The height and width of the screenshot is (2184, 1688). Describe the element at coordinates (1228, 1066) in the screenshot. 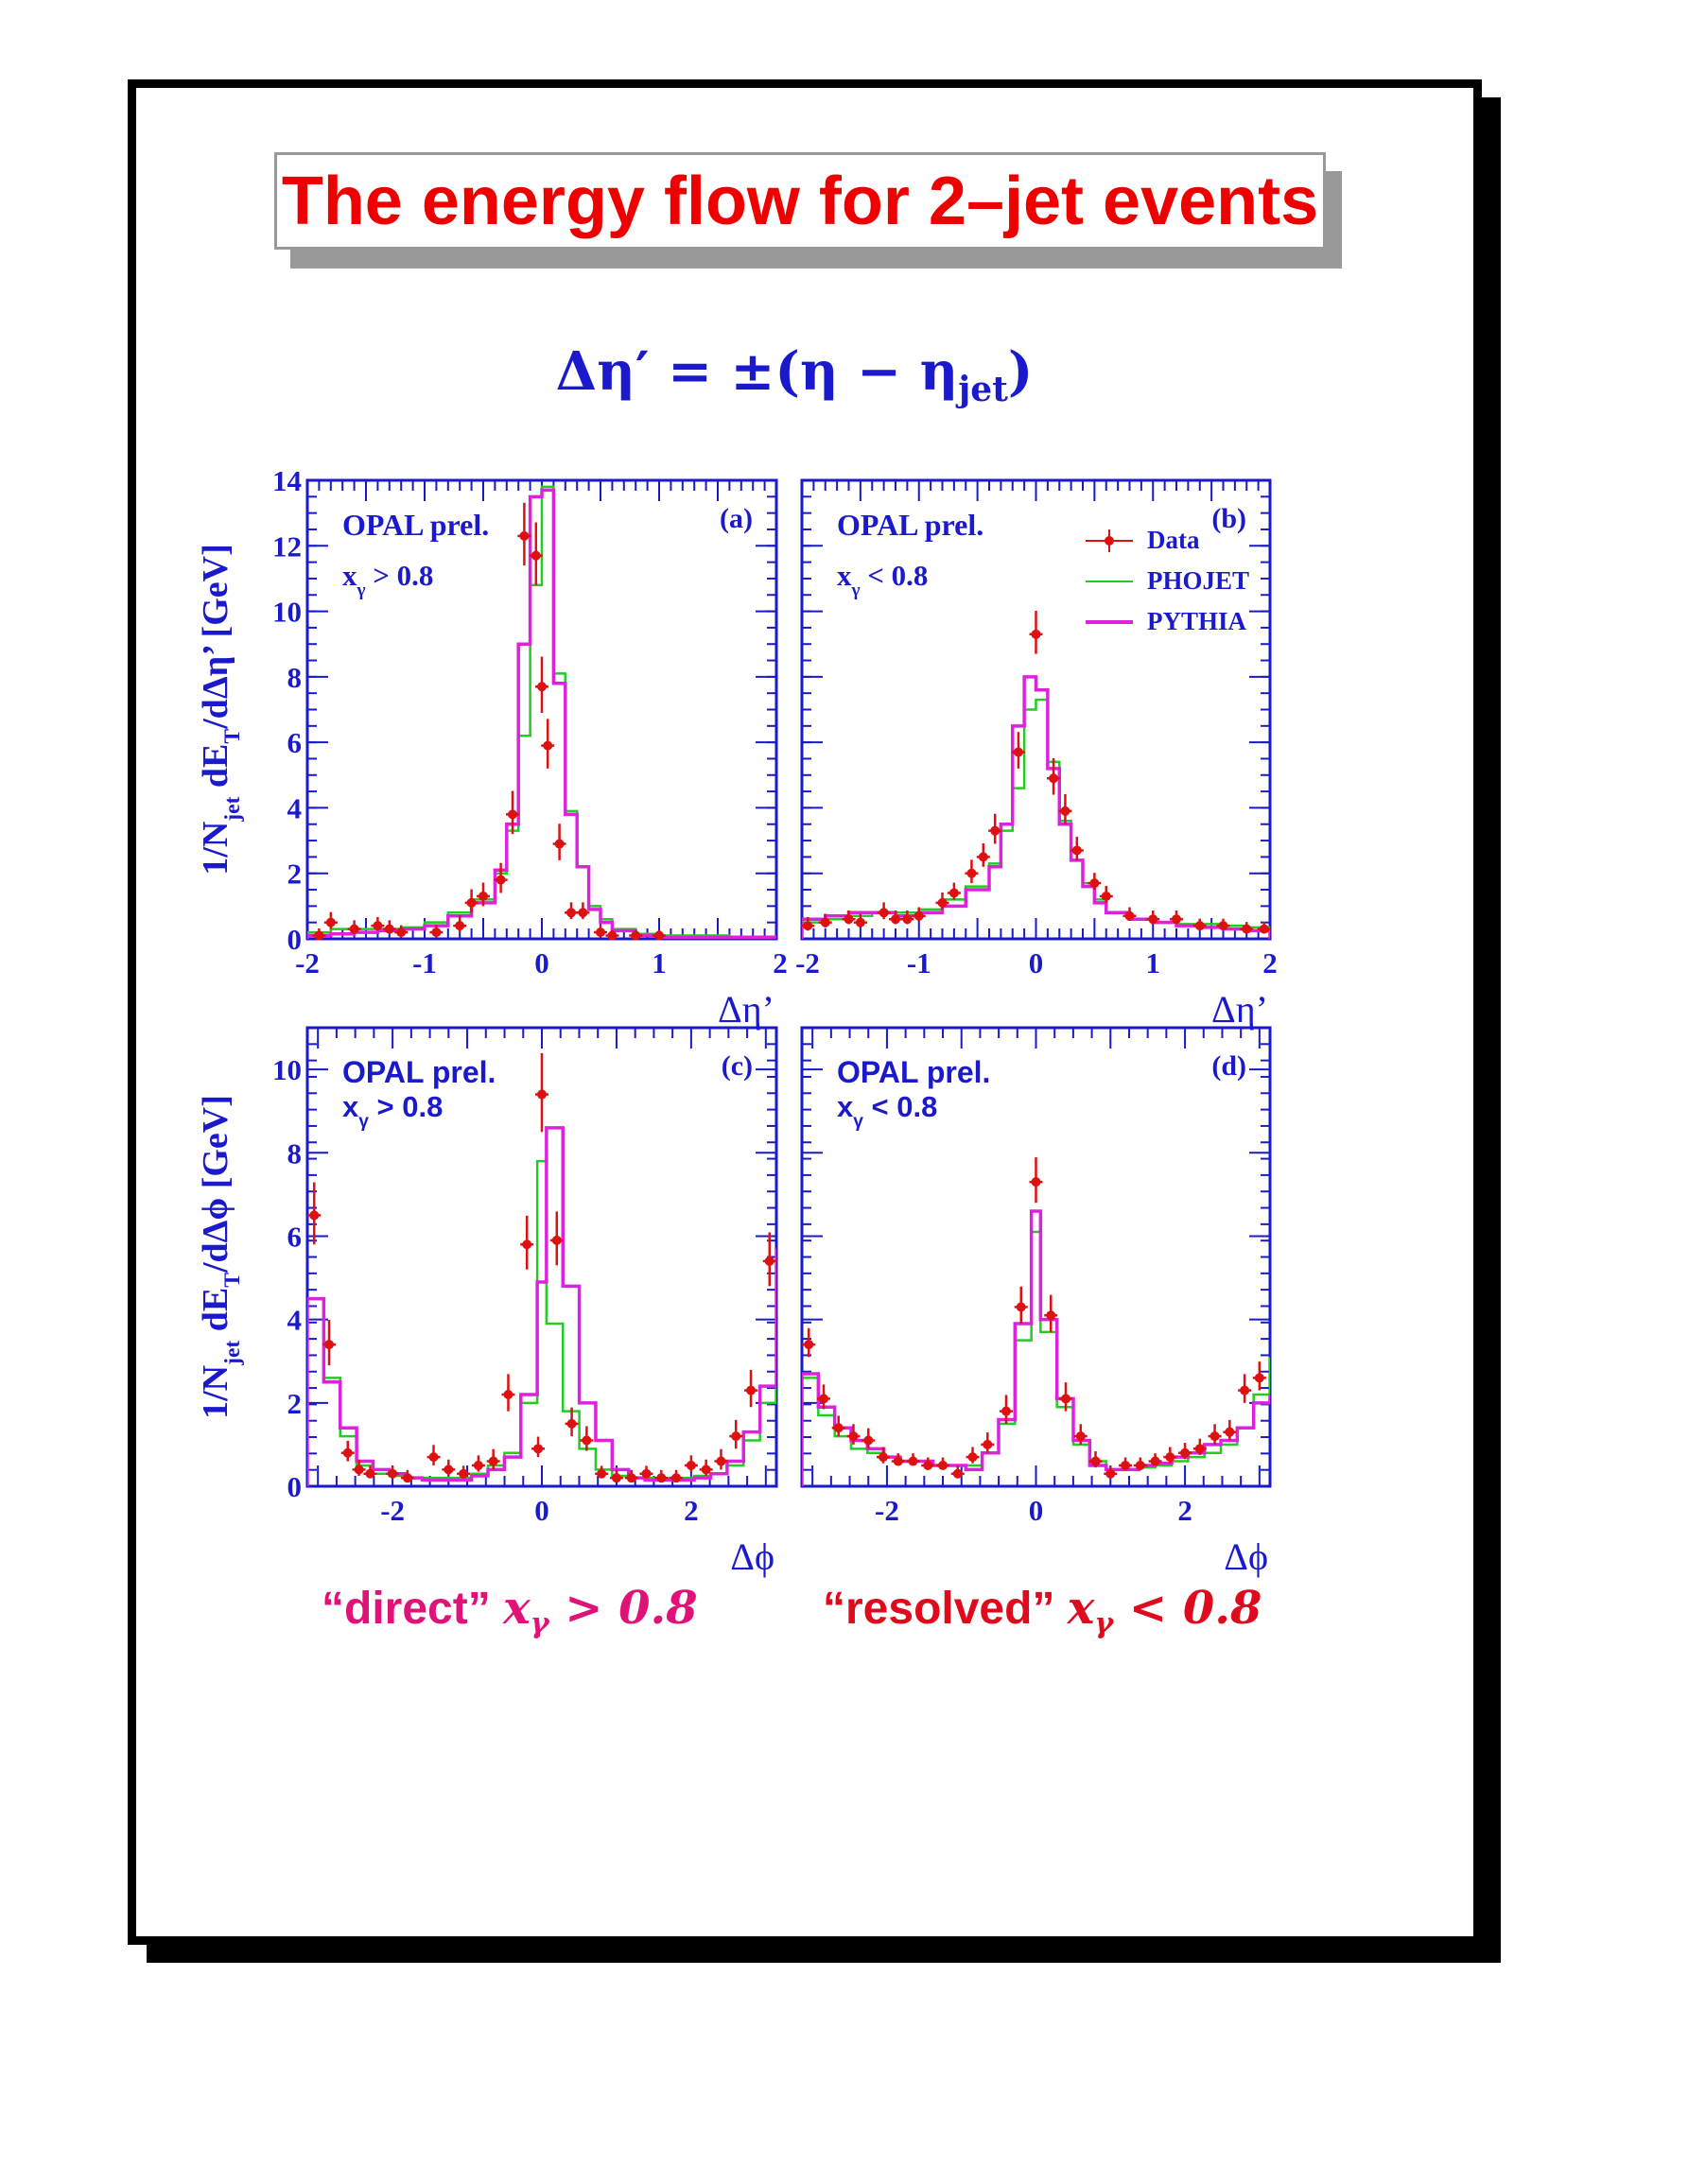

I see `panel-label: (d)` at that location.